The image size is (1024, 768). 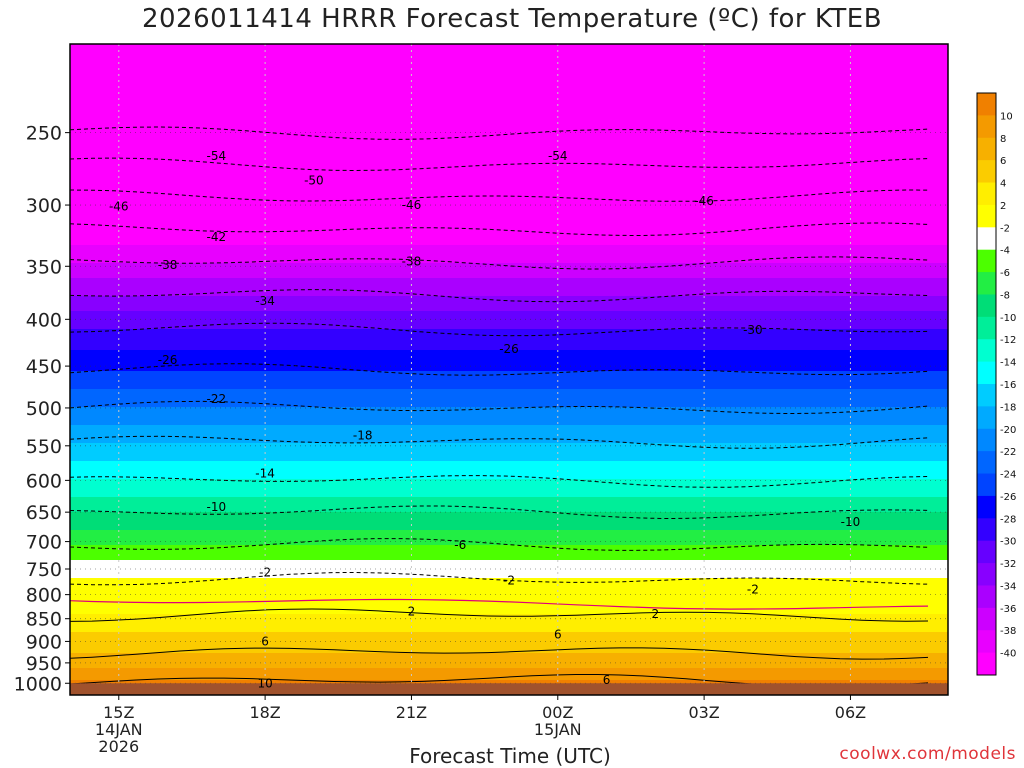 I want to click on colorbar-tick-label: -10, so click(x=1008, y=318).